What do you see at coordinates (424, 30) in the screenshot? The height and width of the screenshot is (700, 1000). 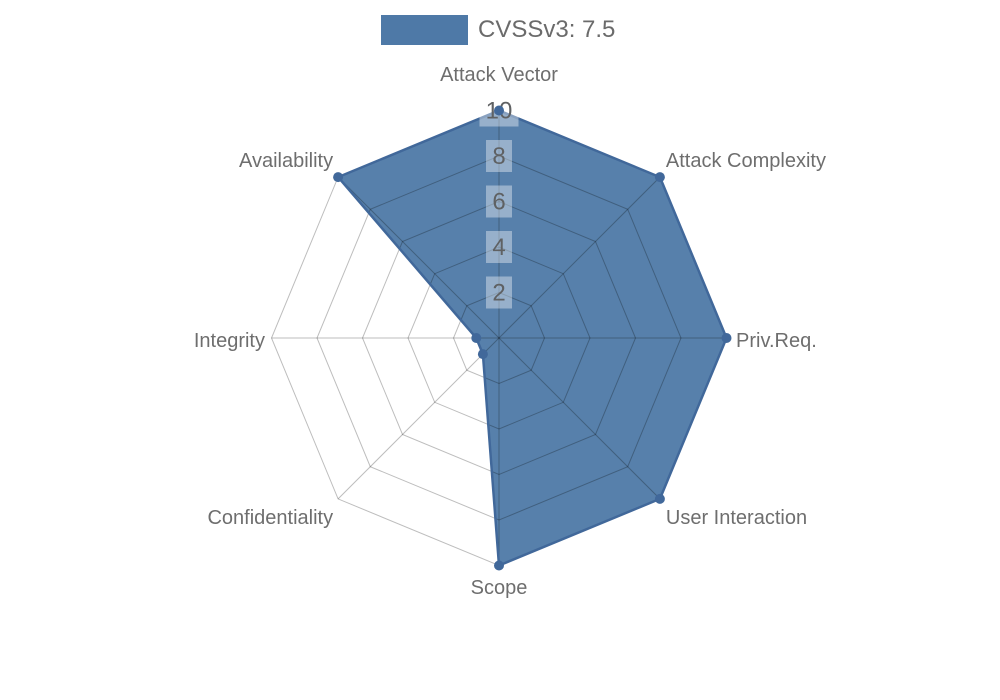 I see `legend-swatch` at bounding box center [424, 30].